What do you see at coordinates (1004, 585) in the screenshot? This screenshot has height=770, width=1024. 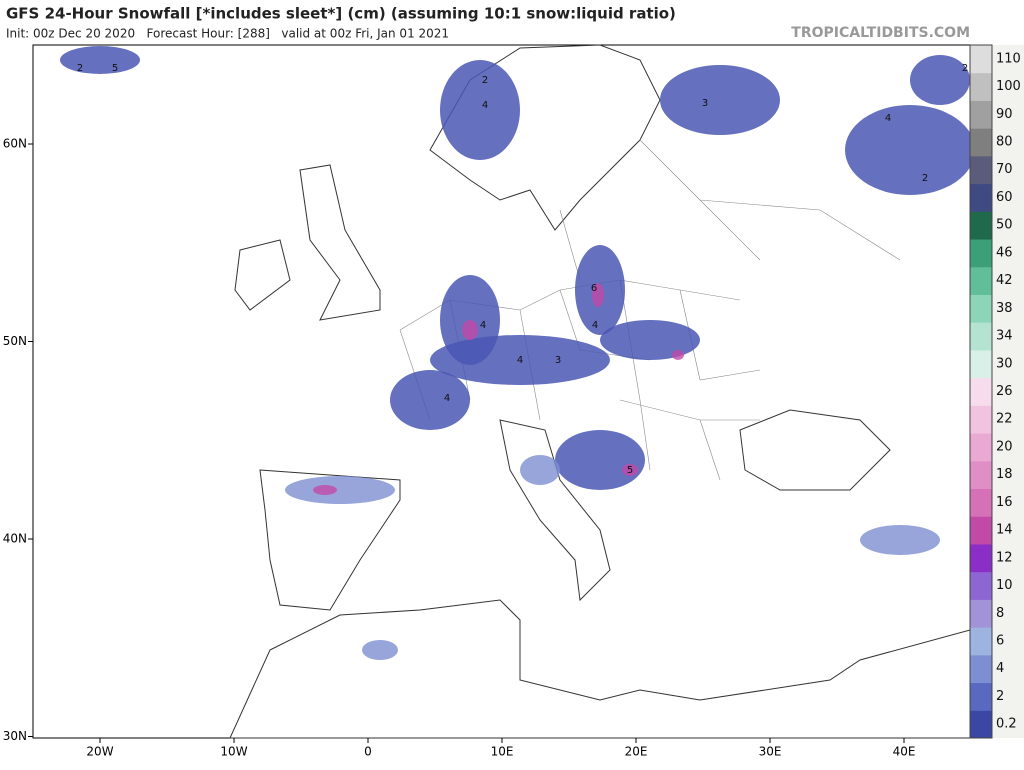 I see `colorbar-label: 10` at bounding box center [1004, 585].